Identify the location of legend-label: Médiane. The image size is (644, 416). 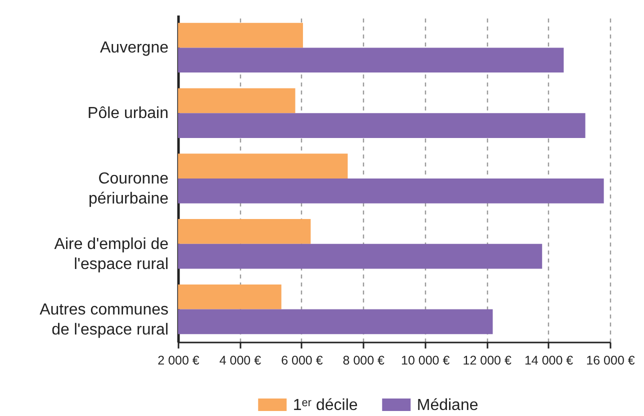
(447, 405).